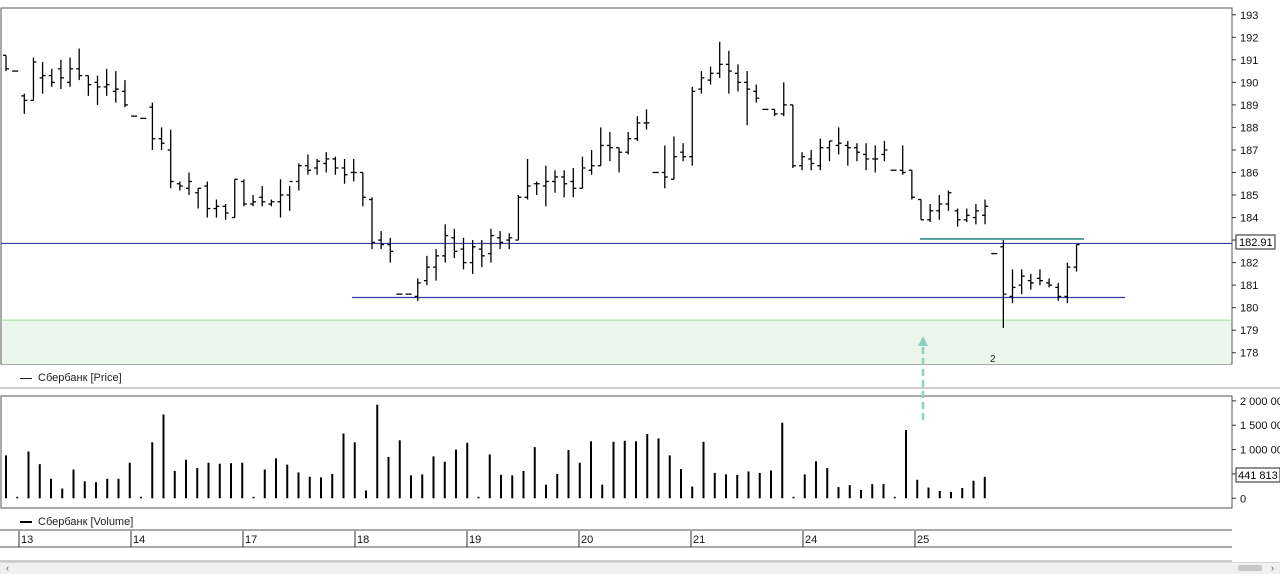 Image resolution: width=1280 pixels, height=578 pixels. What do you see at coordinates (699, 540) in the screenshot?
I see `x-tick-label: 21` at bounding box center [699, 540].